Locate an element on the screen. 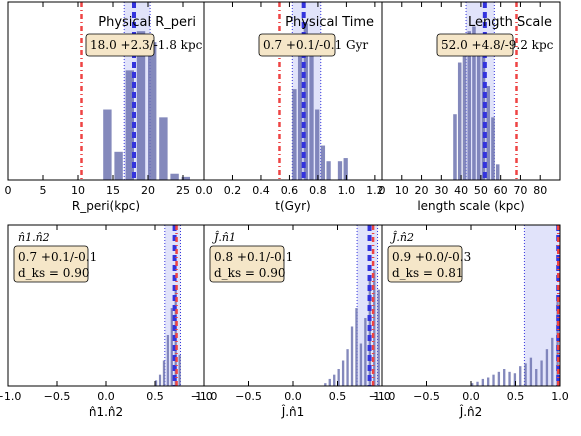 This screenshot has width=581, height=436. corner-label: Ĵ.n̂2 is located at coordinates (402, 237).